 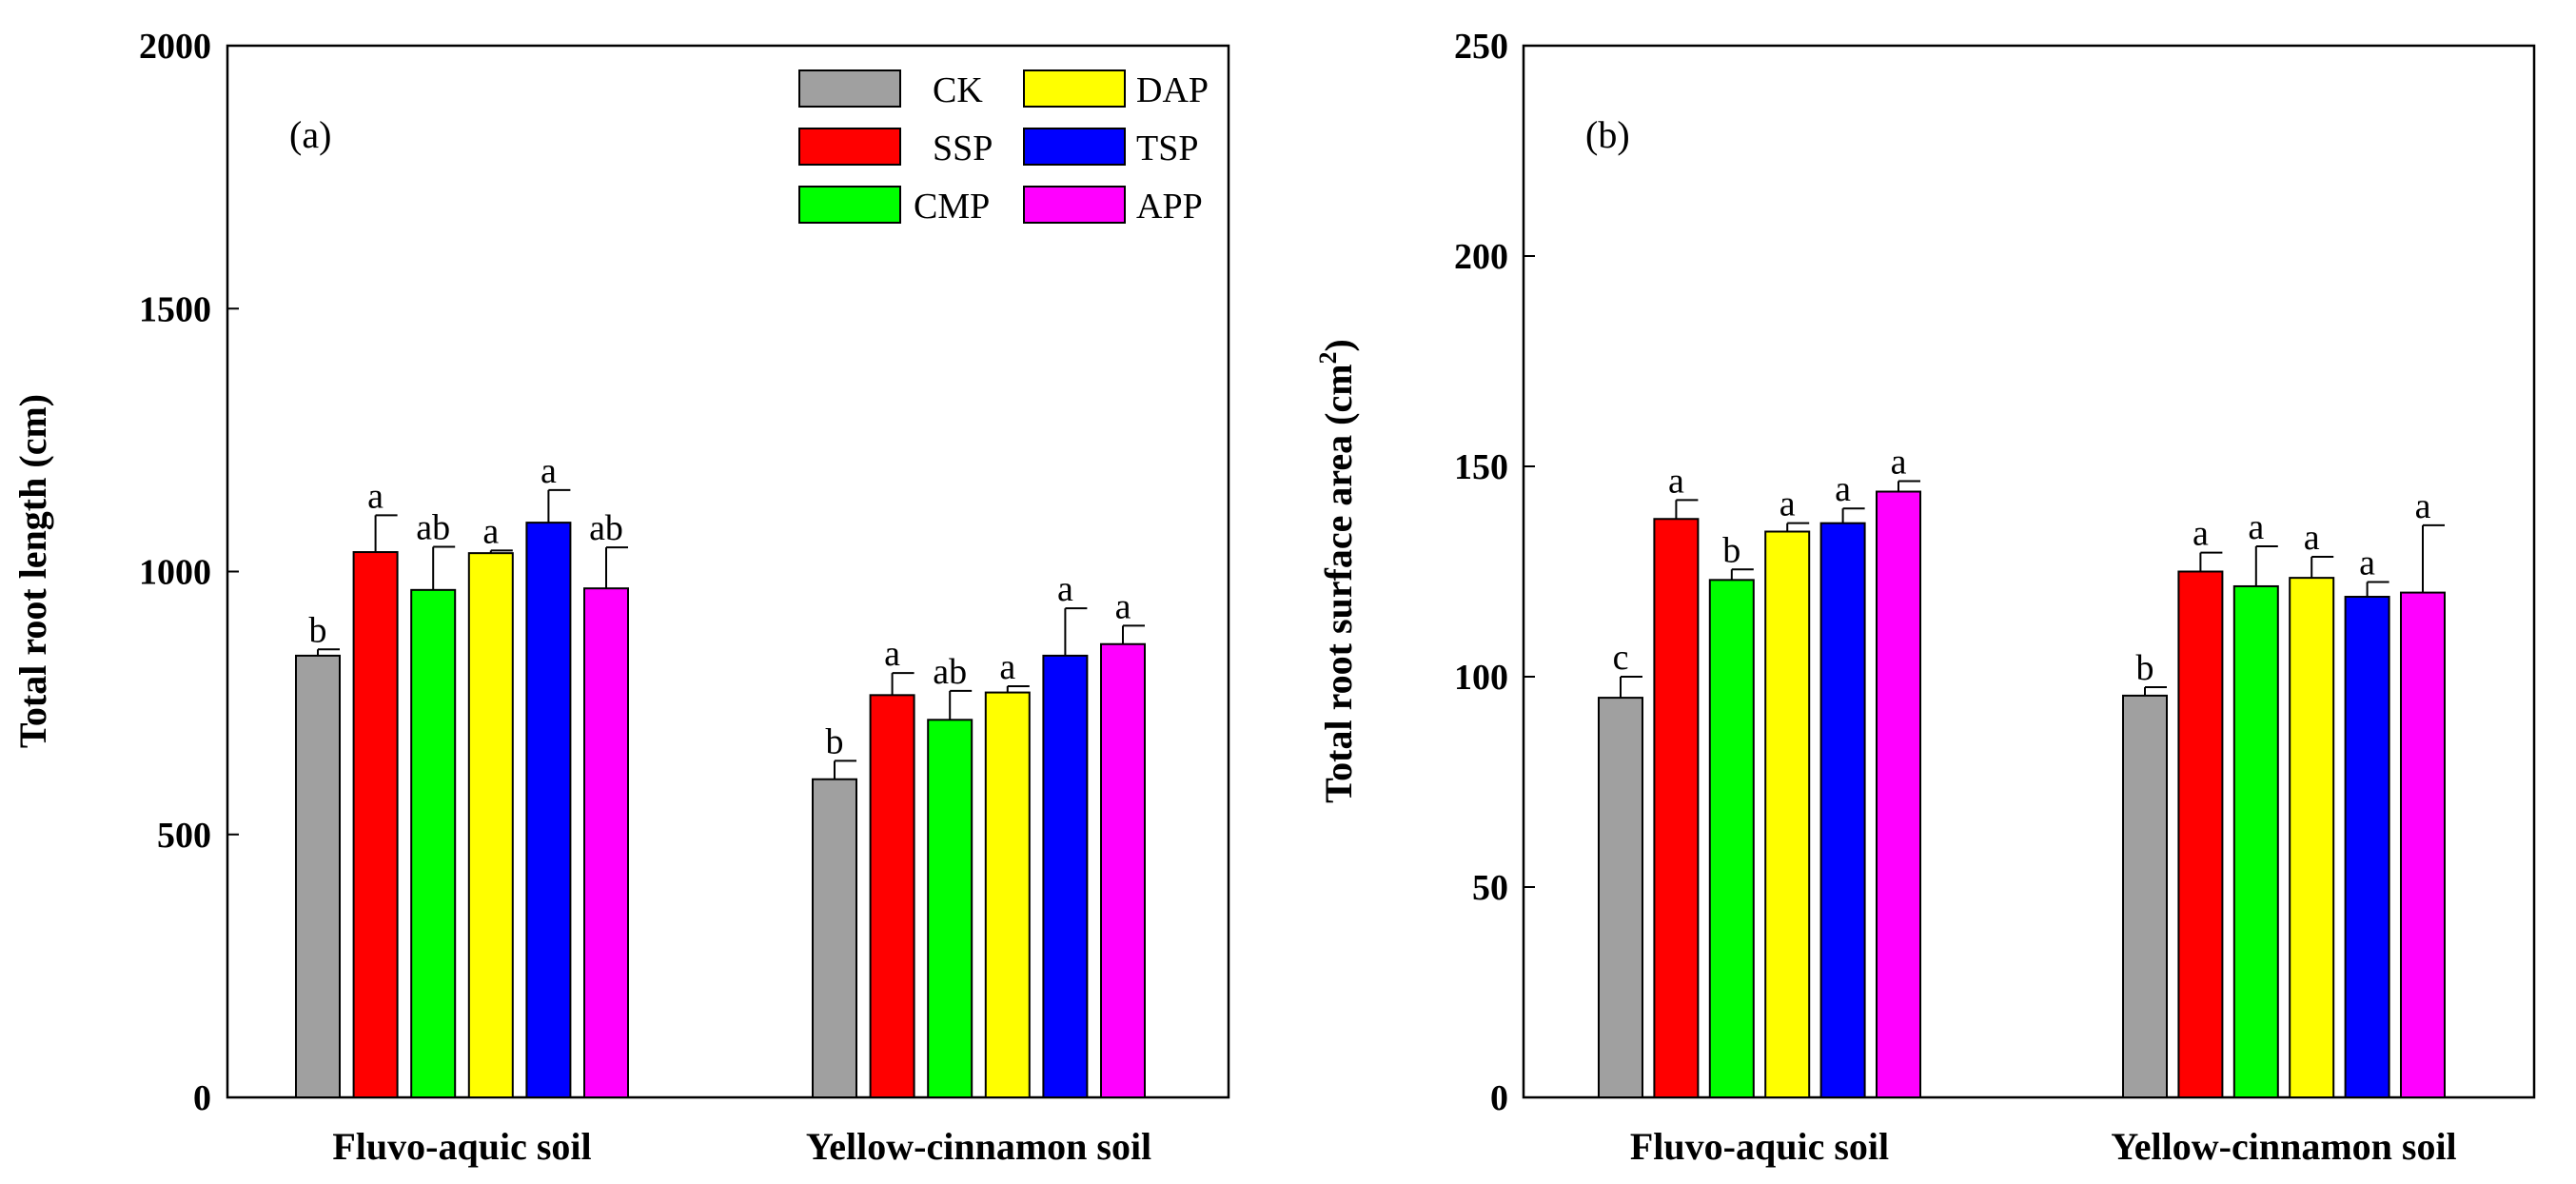 I want to click on legend-item-app: APP, so click(x=1113, y=206).